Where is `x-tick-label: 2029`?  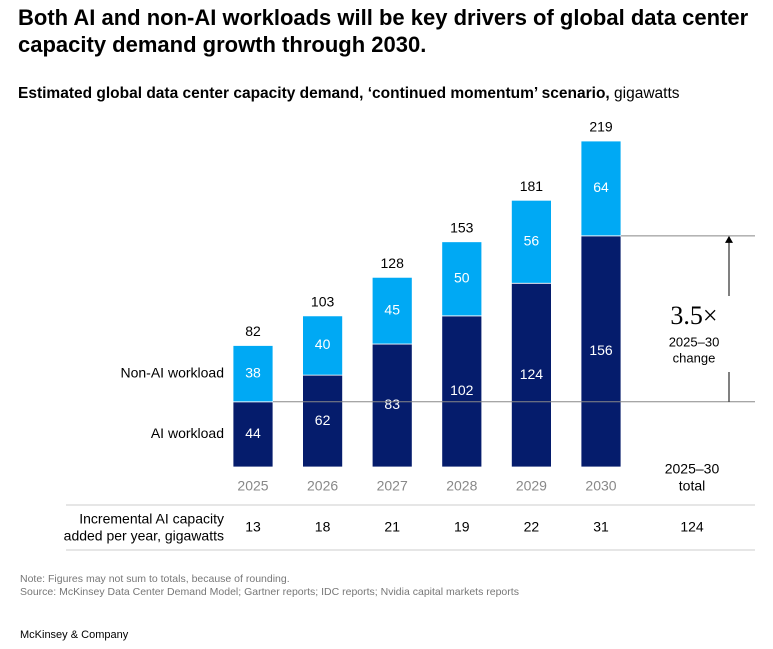 x-tick-label: 2029 is located at coordinates (531, 486).